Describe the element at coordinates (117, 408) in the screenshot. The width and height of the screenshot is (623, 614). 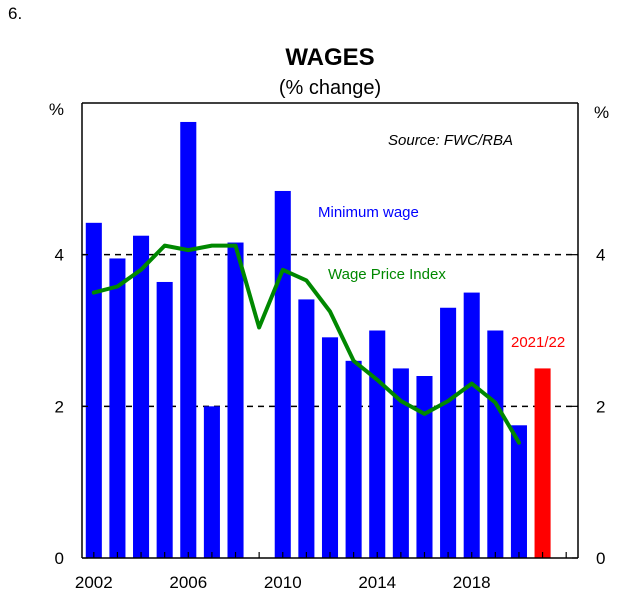
I see `minimum-wage-bar-2003` at that location.